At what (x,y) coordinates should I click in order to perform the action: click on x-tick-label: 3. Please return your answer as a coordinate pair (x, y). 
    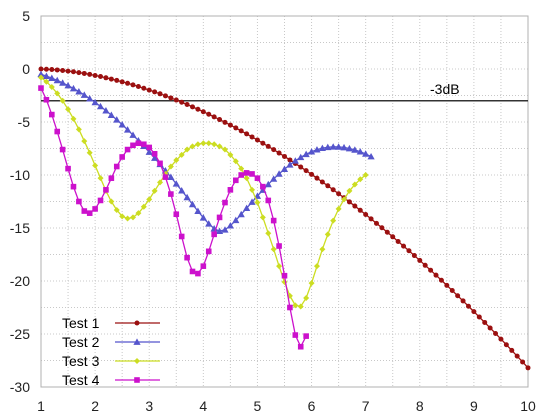
    Looking at the image, I should click on (149, 406).